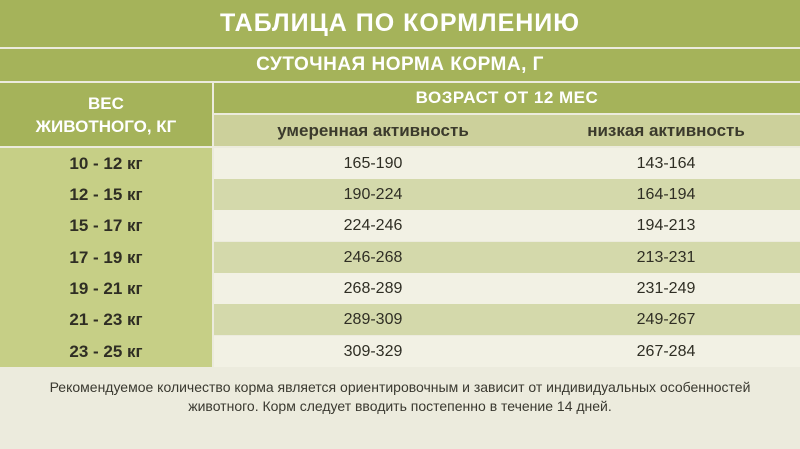  Describe the element at coordinates (106, 114) in the screenshot. I see `weight-column-header: ВЕС ЖИВОТНОГО, КГ` at that location.